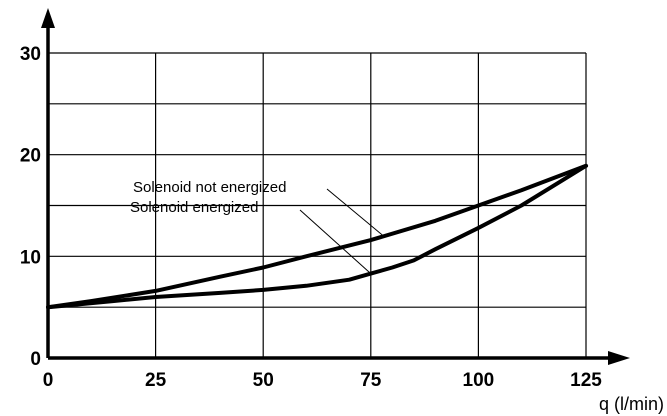  Describe the element at coordinates (586, 380) in the screenshot. I see `x-tick-label: 125` at that location.